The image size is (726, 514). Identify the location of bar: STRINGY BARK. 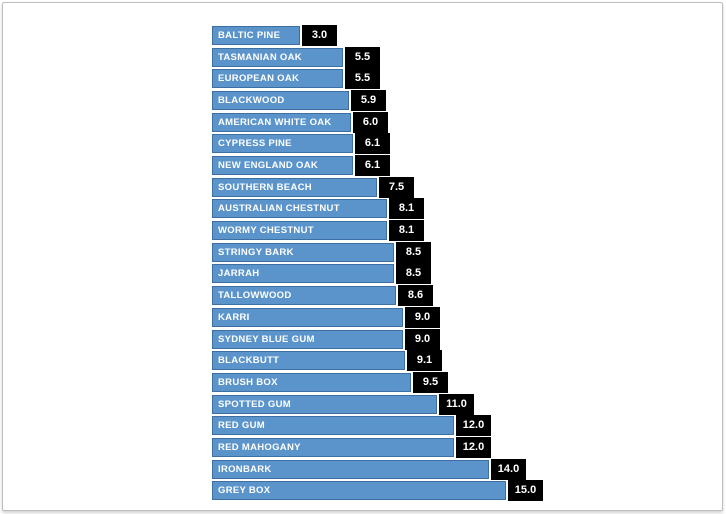
(303, 252).